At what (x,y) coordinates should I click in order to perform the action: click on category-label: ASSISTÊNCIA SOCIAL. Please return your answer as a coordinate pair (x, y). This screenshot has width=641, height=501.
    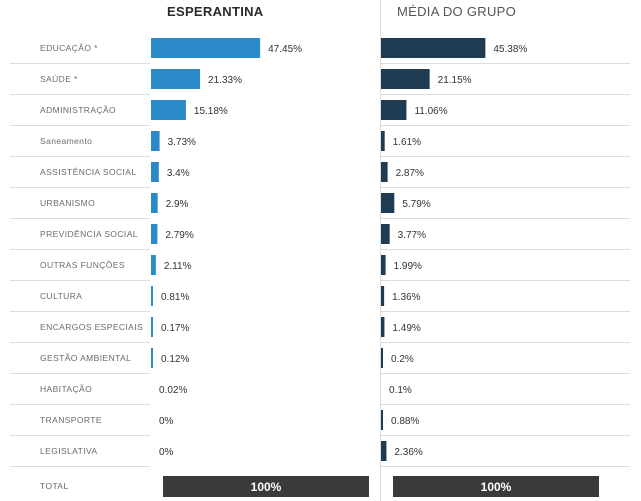
    Looking at the image, I should click on (88, 172).